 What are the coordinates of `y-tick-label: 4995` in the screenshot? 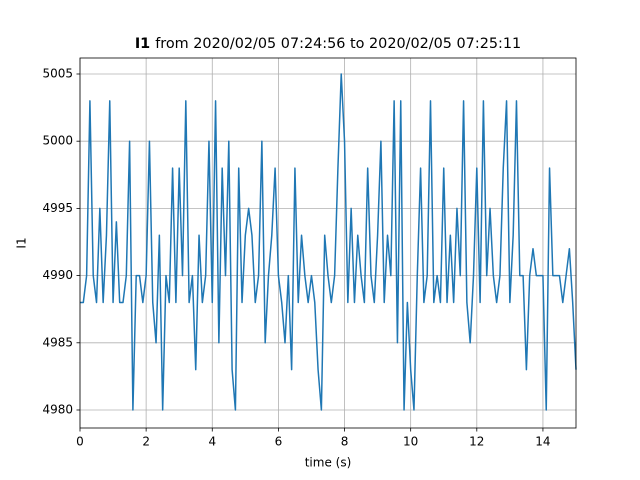 It's located at (57, 208).